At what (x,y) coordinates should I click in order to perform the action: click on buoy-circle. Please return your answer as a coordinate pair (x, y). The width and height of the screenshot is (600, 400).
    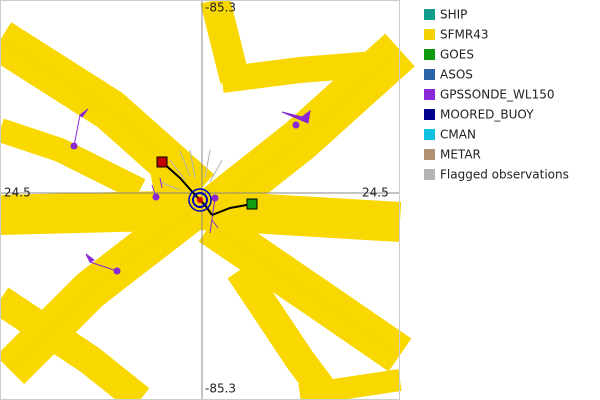
    Looking at the image, I should click on (200, 200).